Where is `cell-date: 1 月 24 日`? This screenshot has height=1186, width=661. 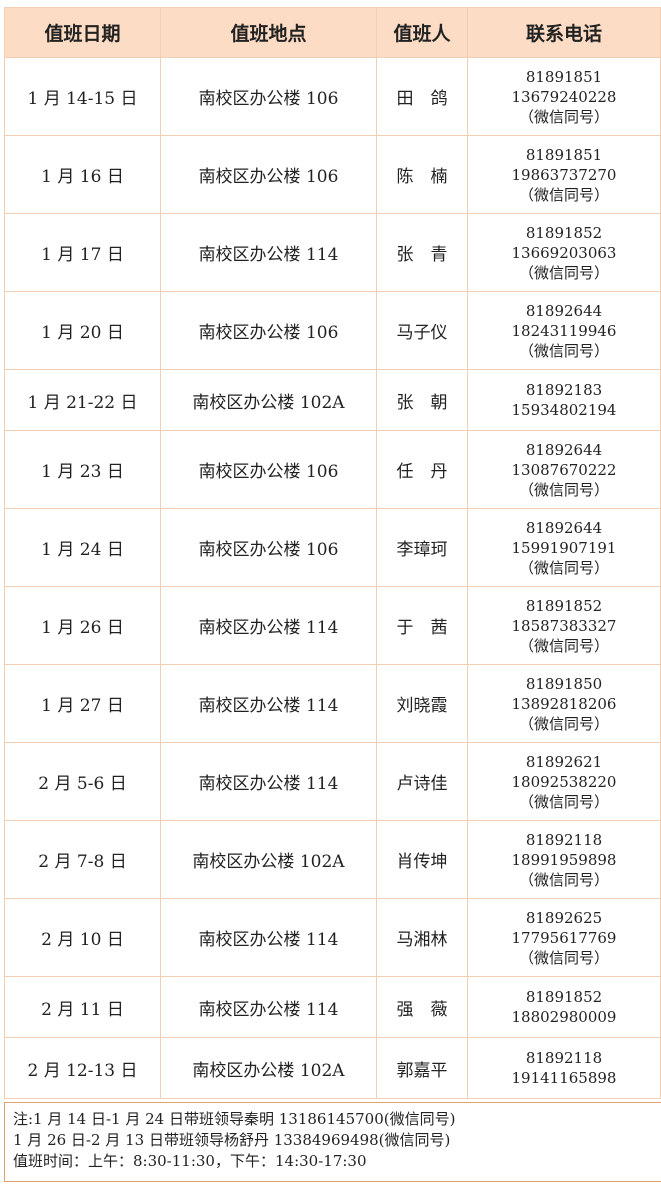
cell-date: 1 月 24 日 is located at coordinates (82, 547).